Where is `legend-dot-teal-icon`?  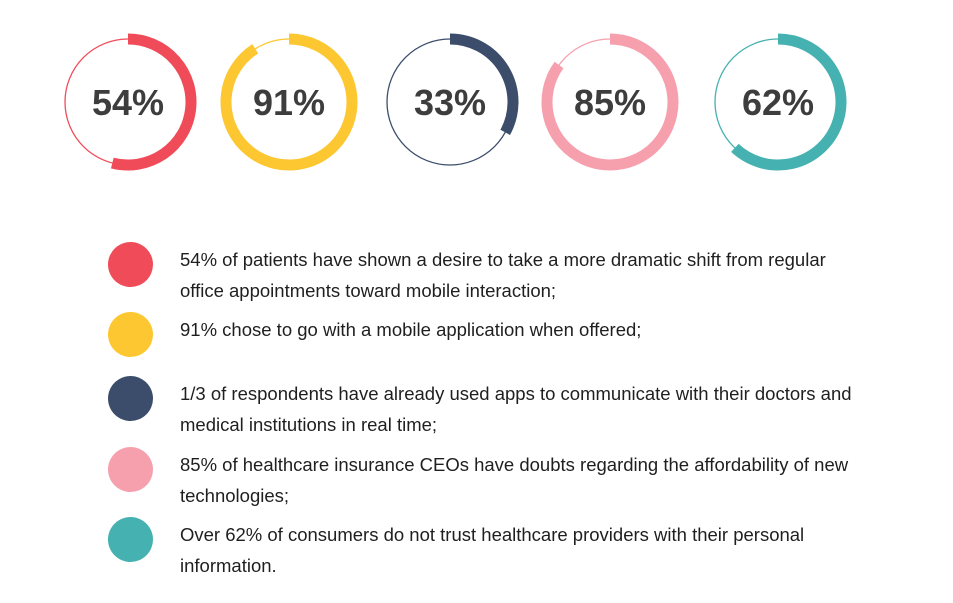
legend-dot-teal-icon is located at coordinates (130, 539).